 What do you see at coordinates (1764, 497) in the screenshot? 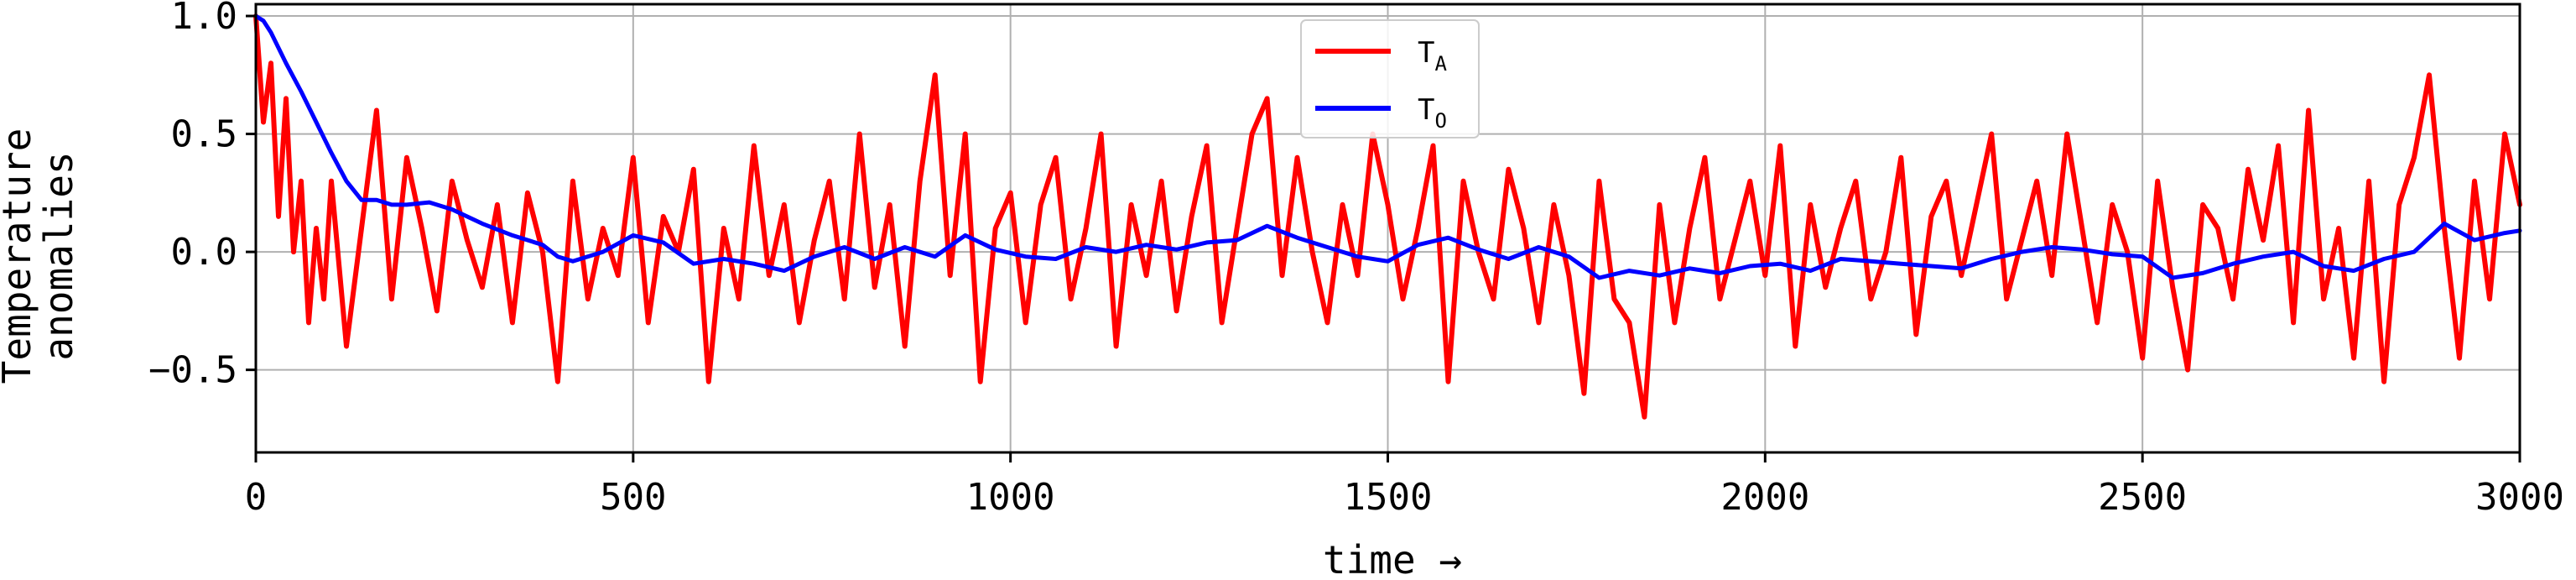
I see `x-tick-label: 2000` at bounding box center [1764, 497].